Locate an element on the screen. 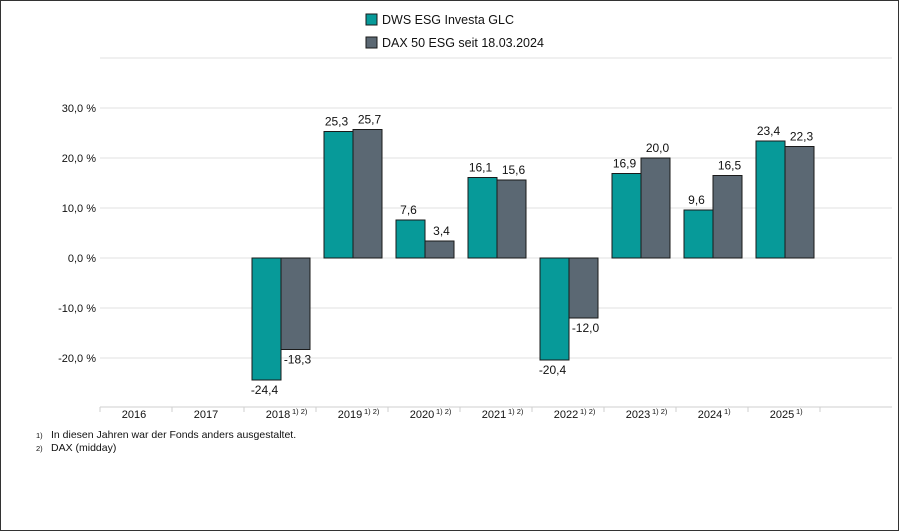  y-tick-label-4: -10,0 % is located at coordinates (77, 309).